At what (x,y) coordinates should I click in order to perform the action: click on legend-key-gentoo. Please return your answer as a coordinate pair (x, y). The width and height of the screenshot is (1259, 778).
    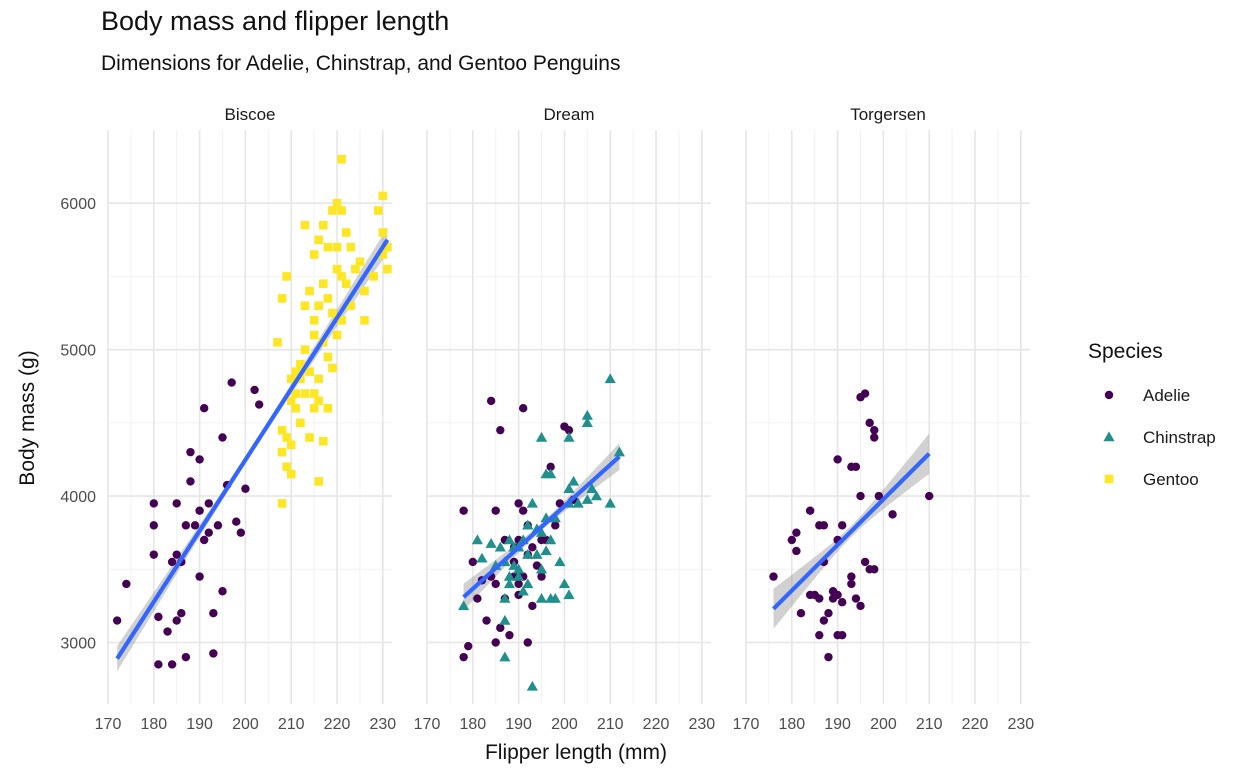
    Looking at the image, I should click on (1109, 479).